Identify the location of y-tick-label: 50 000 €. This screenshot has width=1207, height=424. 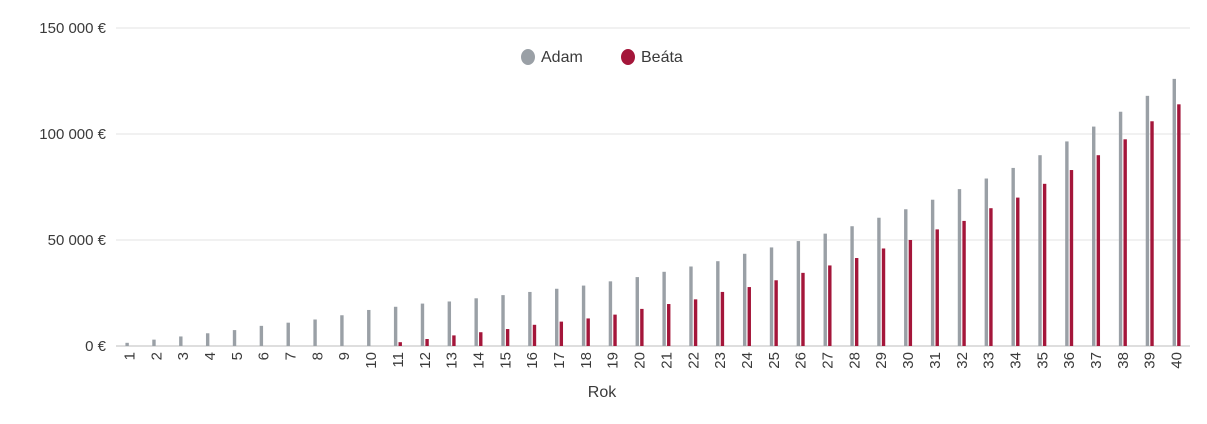
(77, 240).